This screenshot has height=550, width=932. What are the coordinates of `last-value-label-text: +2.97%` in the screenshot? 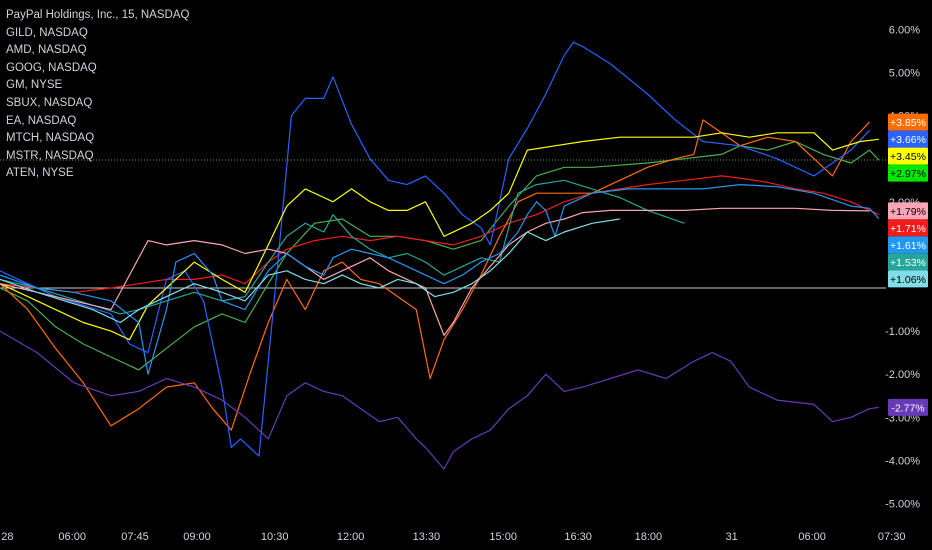 It's located at (908, 174).